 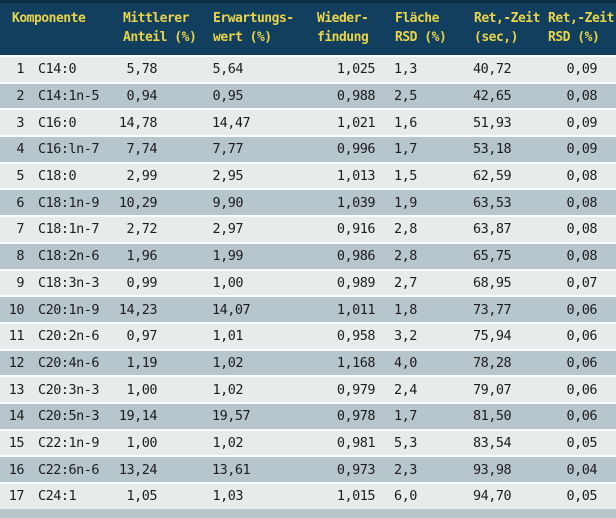 I want to click on cell-ret_zeit: 83,54, so click(x=510, y=442).